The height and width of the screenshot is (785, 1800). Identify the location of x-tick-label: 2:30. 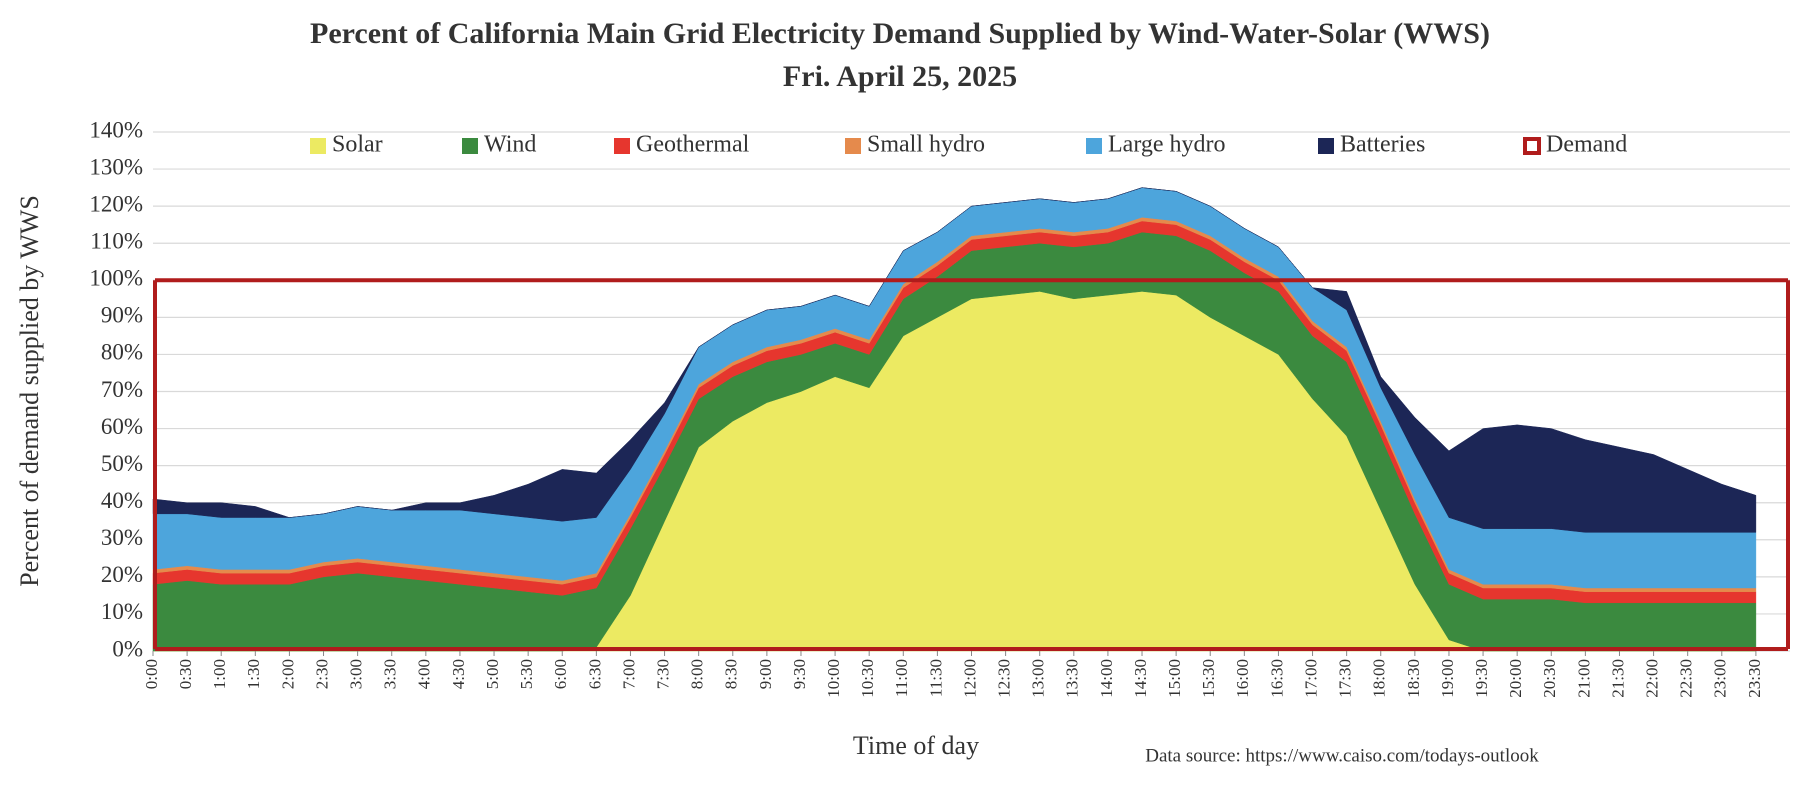
(321, 674).